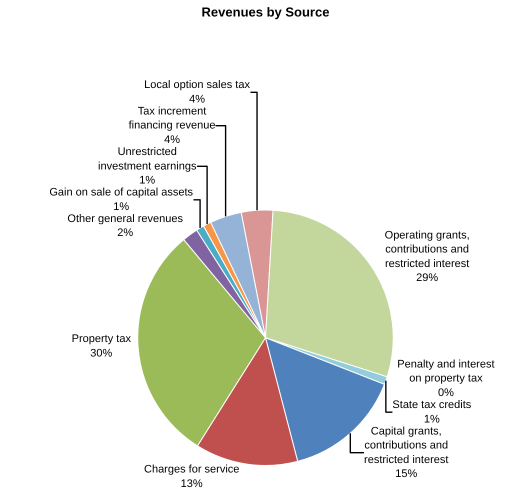  Describe the element at coordinates (125, 218) in the screenshot. I see `slice-label: Other general revenues` at that location.